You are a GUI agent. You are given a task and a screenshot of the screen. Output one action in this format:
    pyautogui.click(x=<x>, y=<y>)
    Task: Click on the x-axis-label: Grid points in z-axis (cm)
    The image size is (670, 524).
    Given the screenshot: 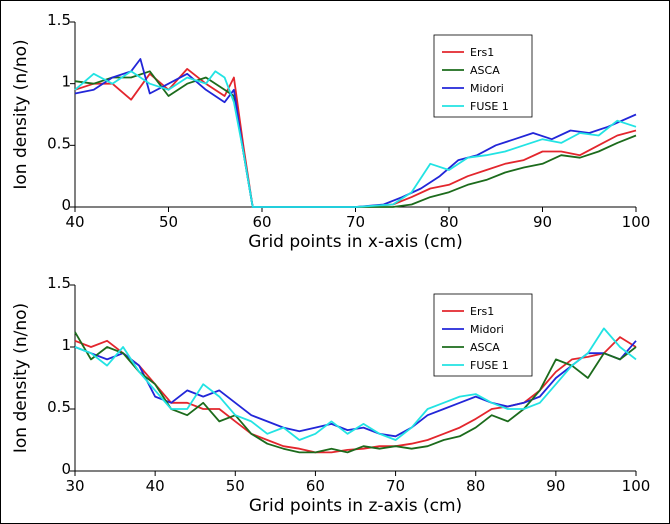 What is the action you would take?
    pyautogui.click(x=355, y=506)
    